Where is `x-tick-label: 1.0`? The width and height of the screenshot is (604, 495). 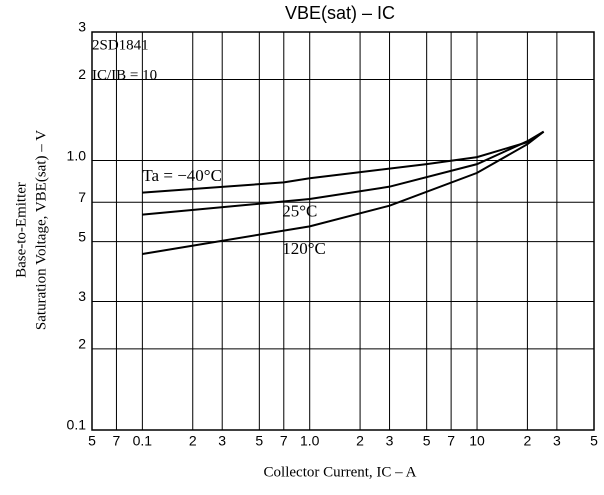
x-tick-label: 1.0 is located at coordinates (310, 441).